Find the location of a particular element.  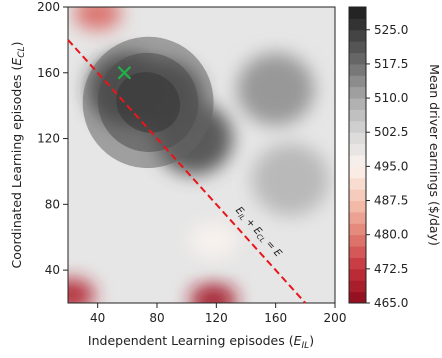

colorbar-tick-label: 517.5 is located at coordinates (391, 64).